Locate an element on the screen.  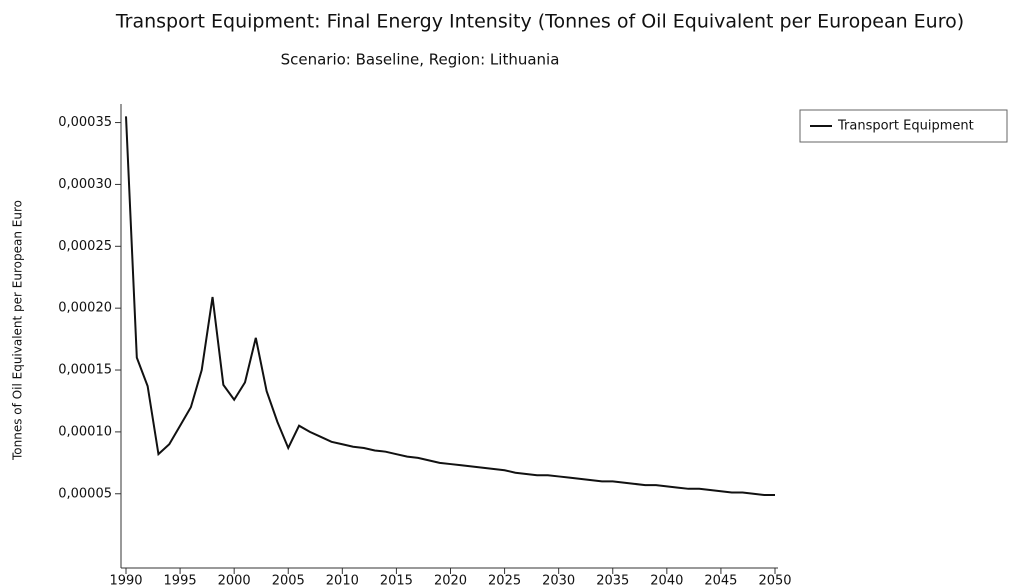
x-tick-label: 2025 is located at coordinates (504, 581).